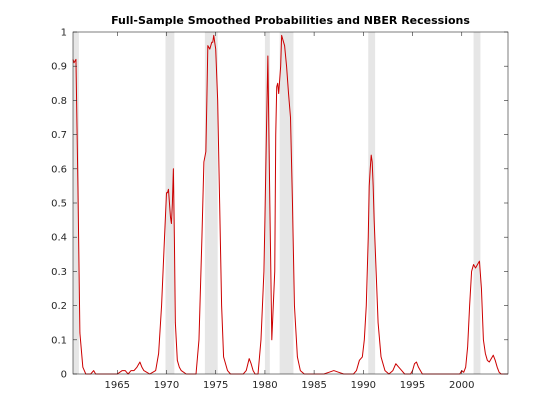  What do you see at coordinates (59, 67) in the screenshot?
I see `y-tick-label: 0.9` at bounding box center [59, 67].